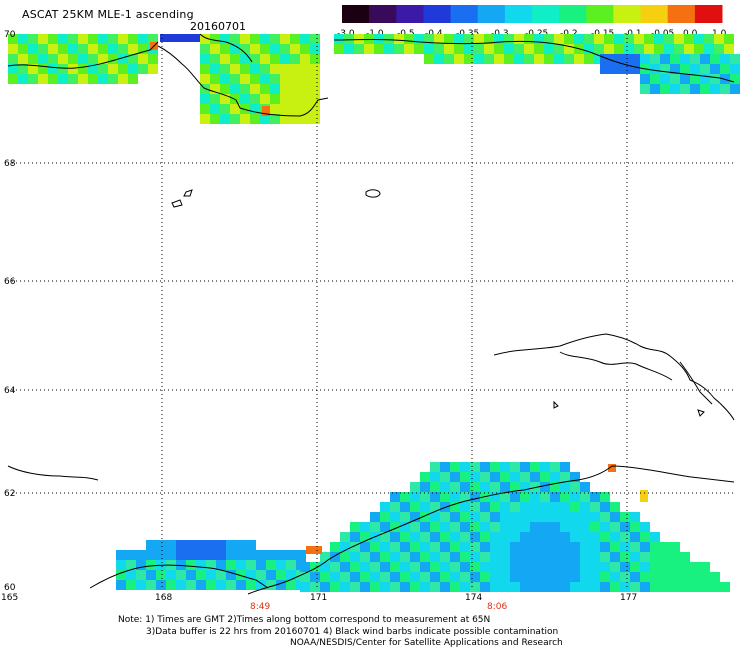 This screenshot has height=650, width=740. Describe the element at coordinates (10, 311) in the screenshot. I see `lat-labels: 70 68 66 64 62 60` at that location.